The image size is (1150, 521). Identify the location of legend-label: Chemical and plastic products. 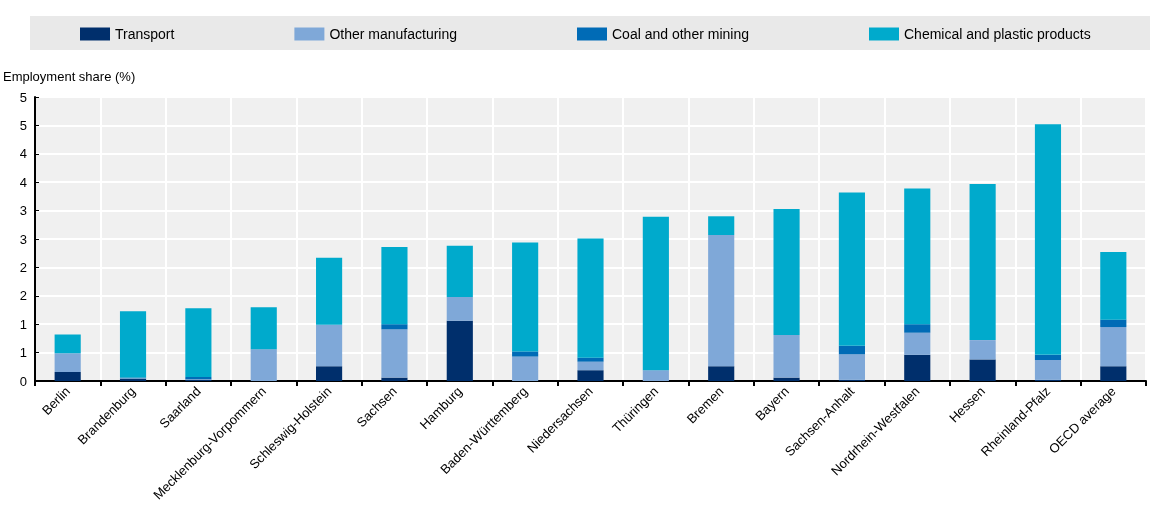
(997, 34).